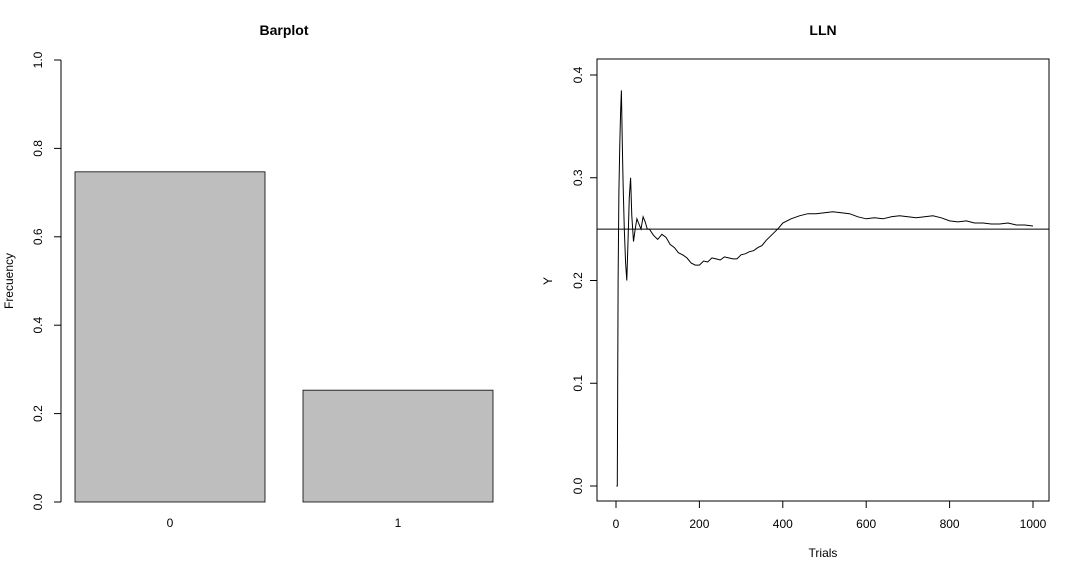 The height and width of the screenshot is (576, 1080). I want to click on lln-y-tick-label: 0.0, so click(578, 485).